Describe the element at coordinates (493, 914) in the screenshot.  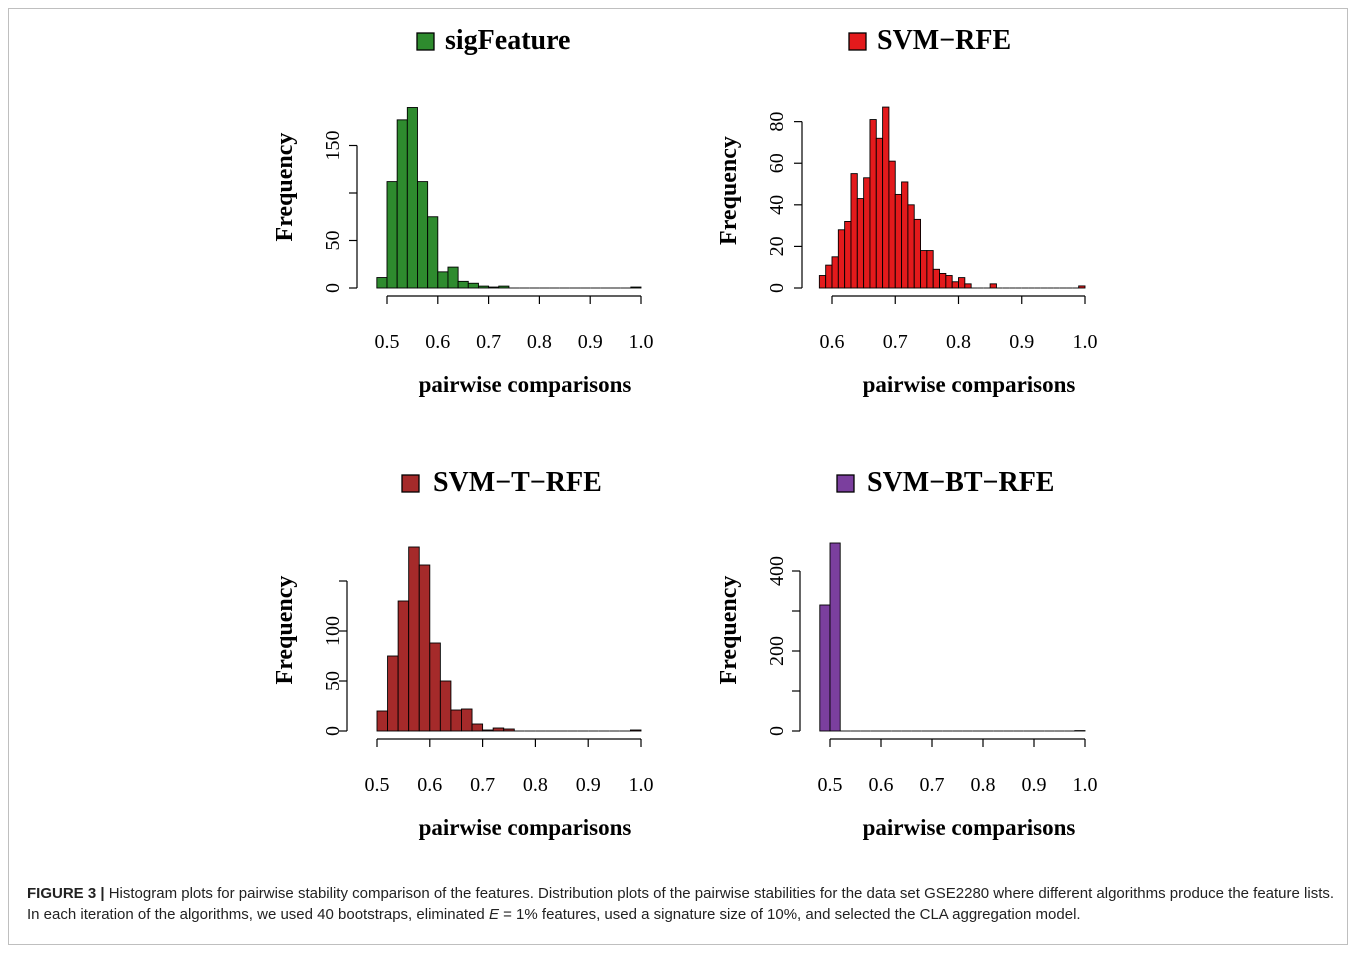
I see `caption-italic-e: E` at that location.